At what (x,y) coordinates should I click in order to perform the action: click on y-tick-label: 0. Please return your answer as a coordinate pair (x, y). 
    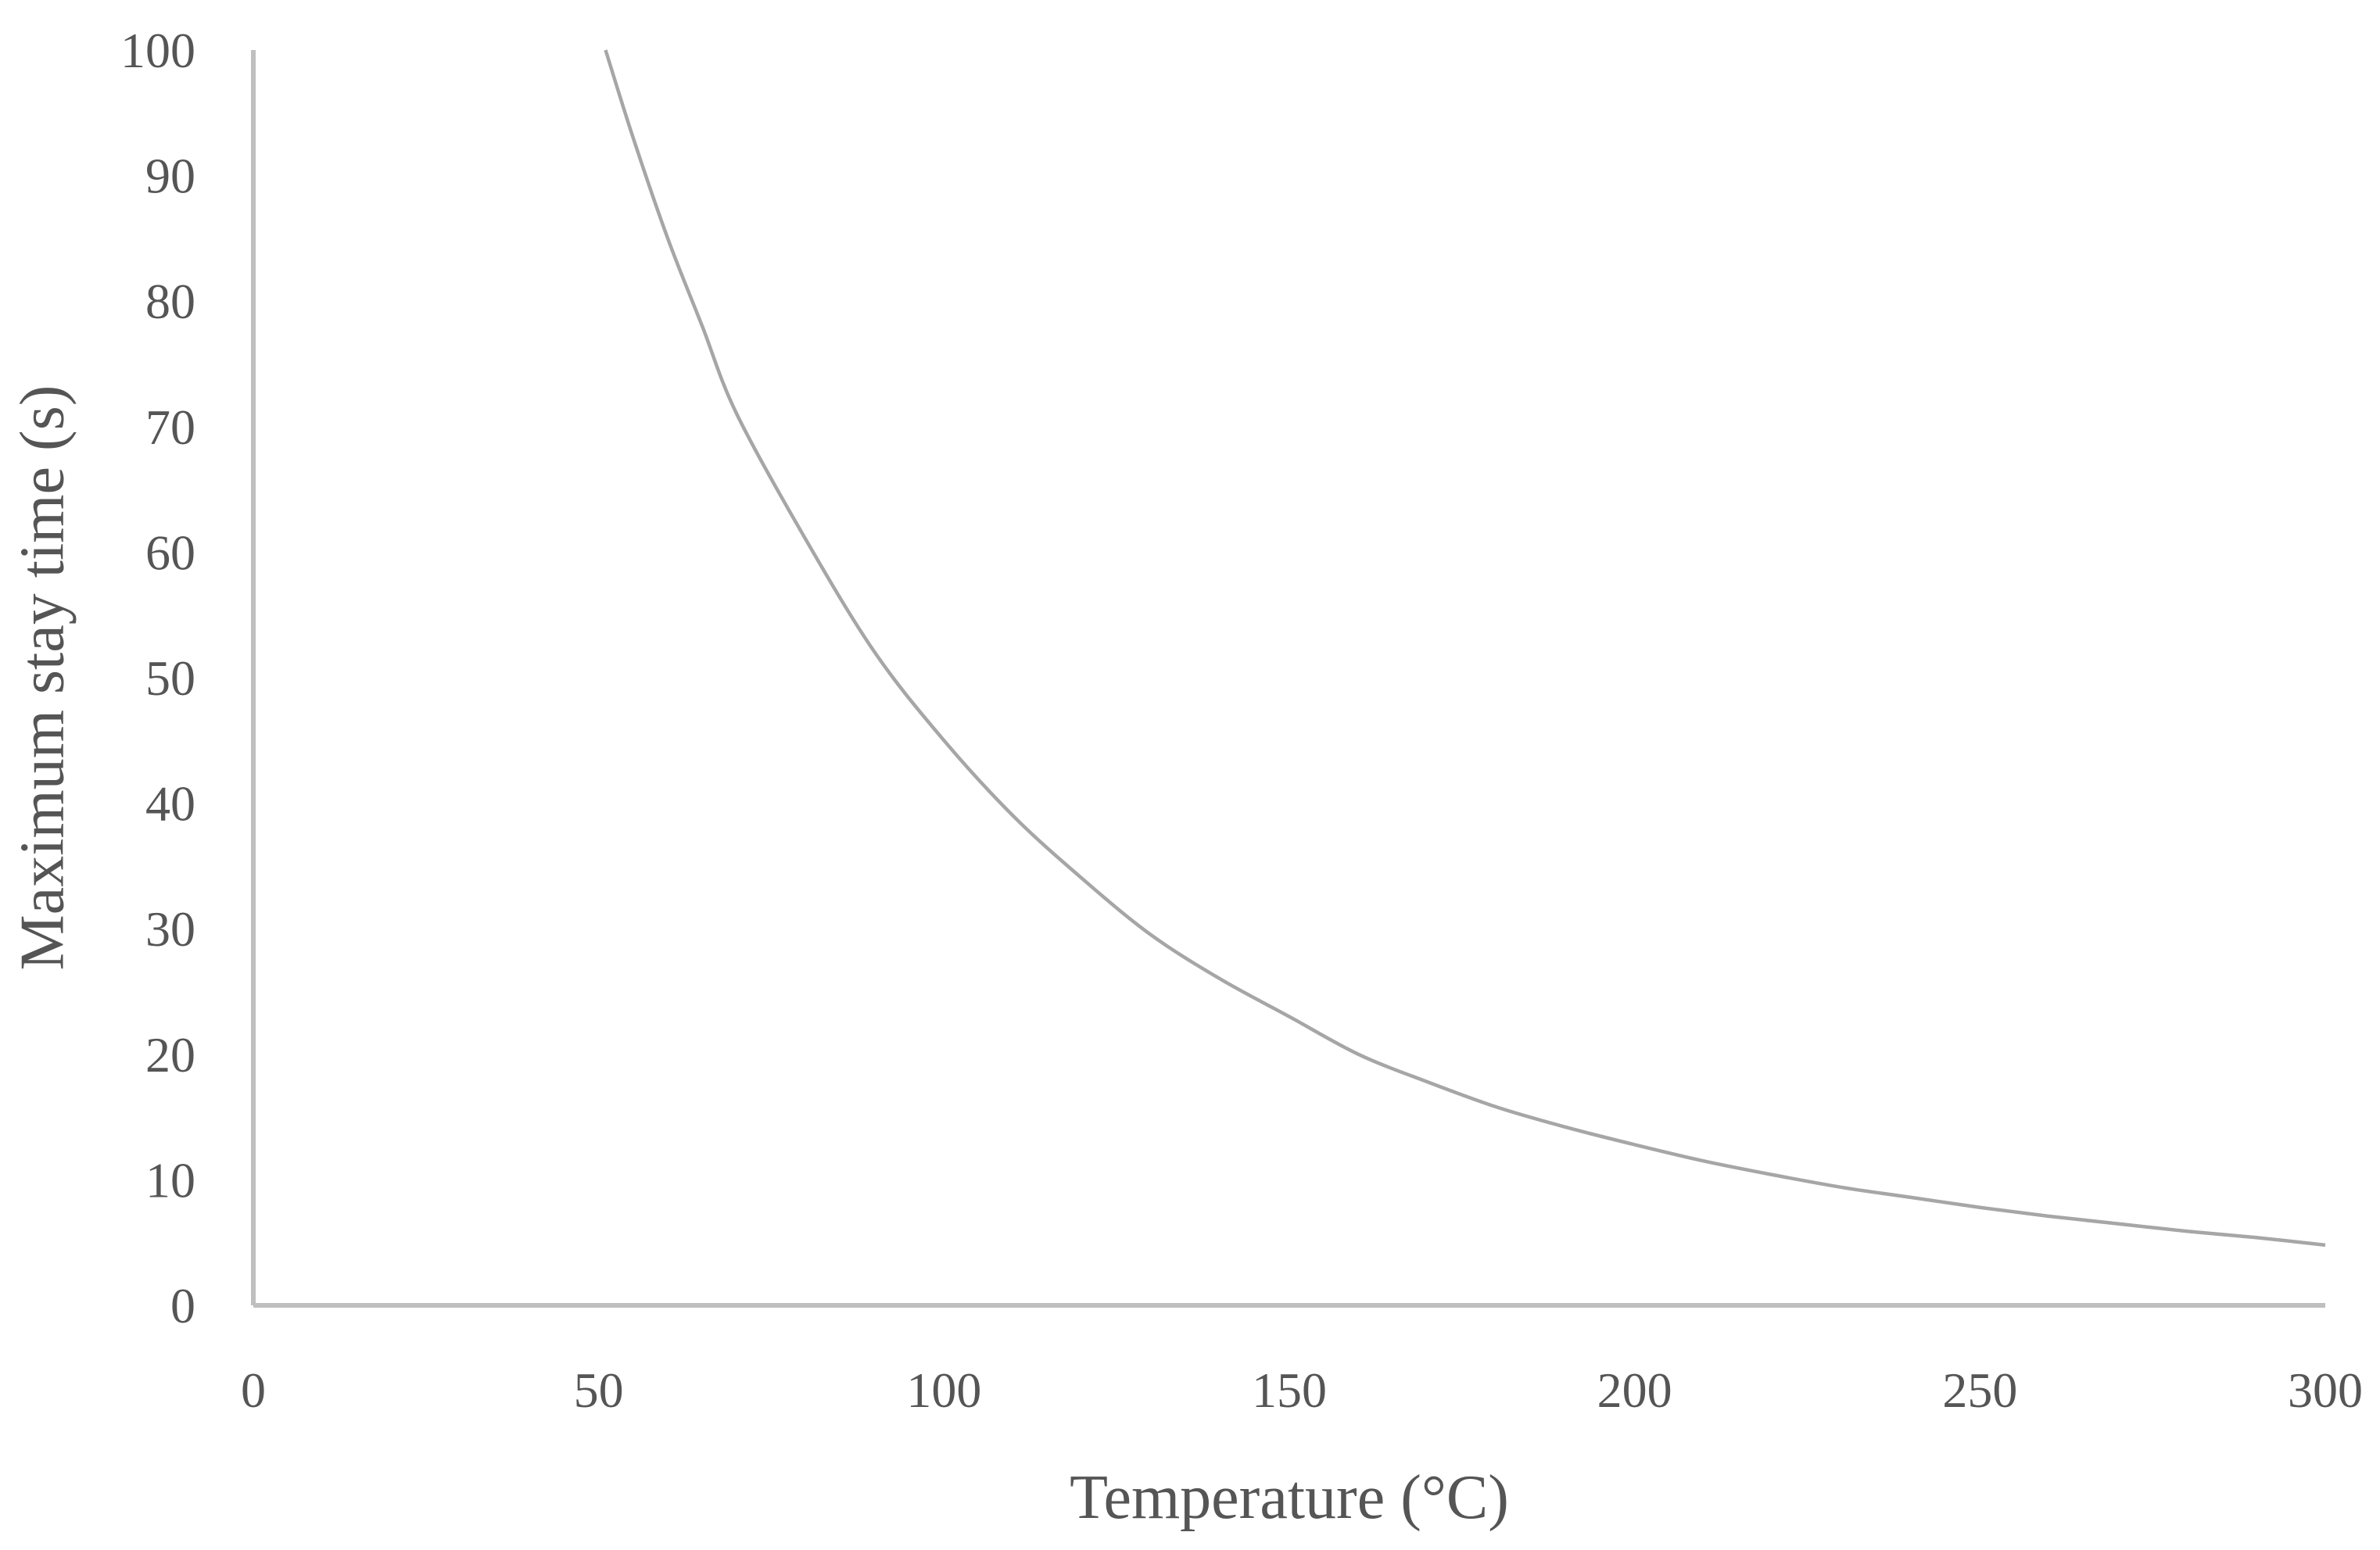
    Looking at the image, I should click on (182, 1305).